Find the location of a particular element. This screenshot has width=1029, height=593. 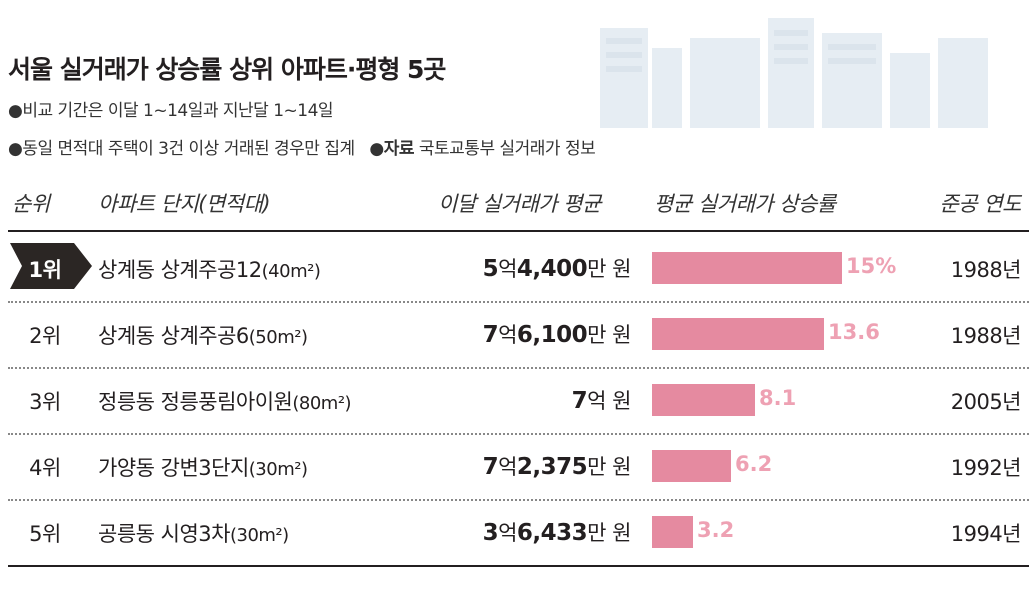

rank-label: 3위 is located at coordinates (45, 402).